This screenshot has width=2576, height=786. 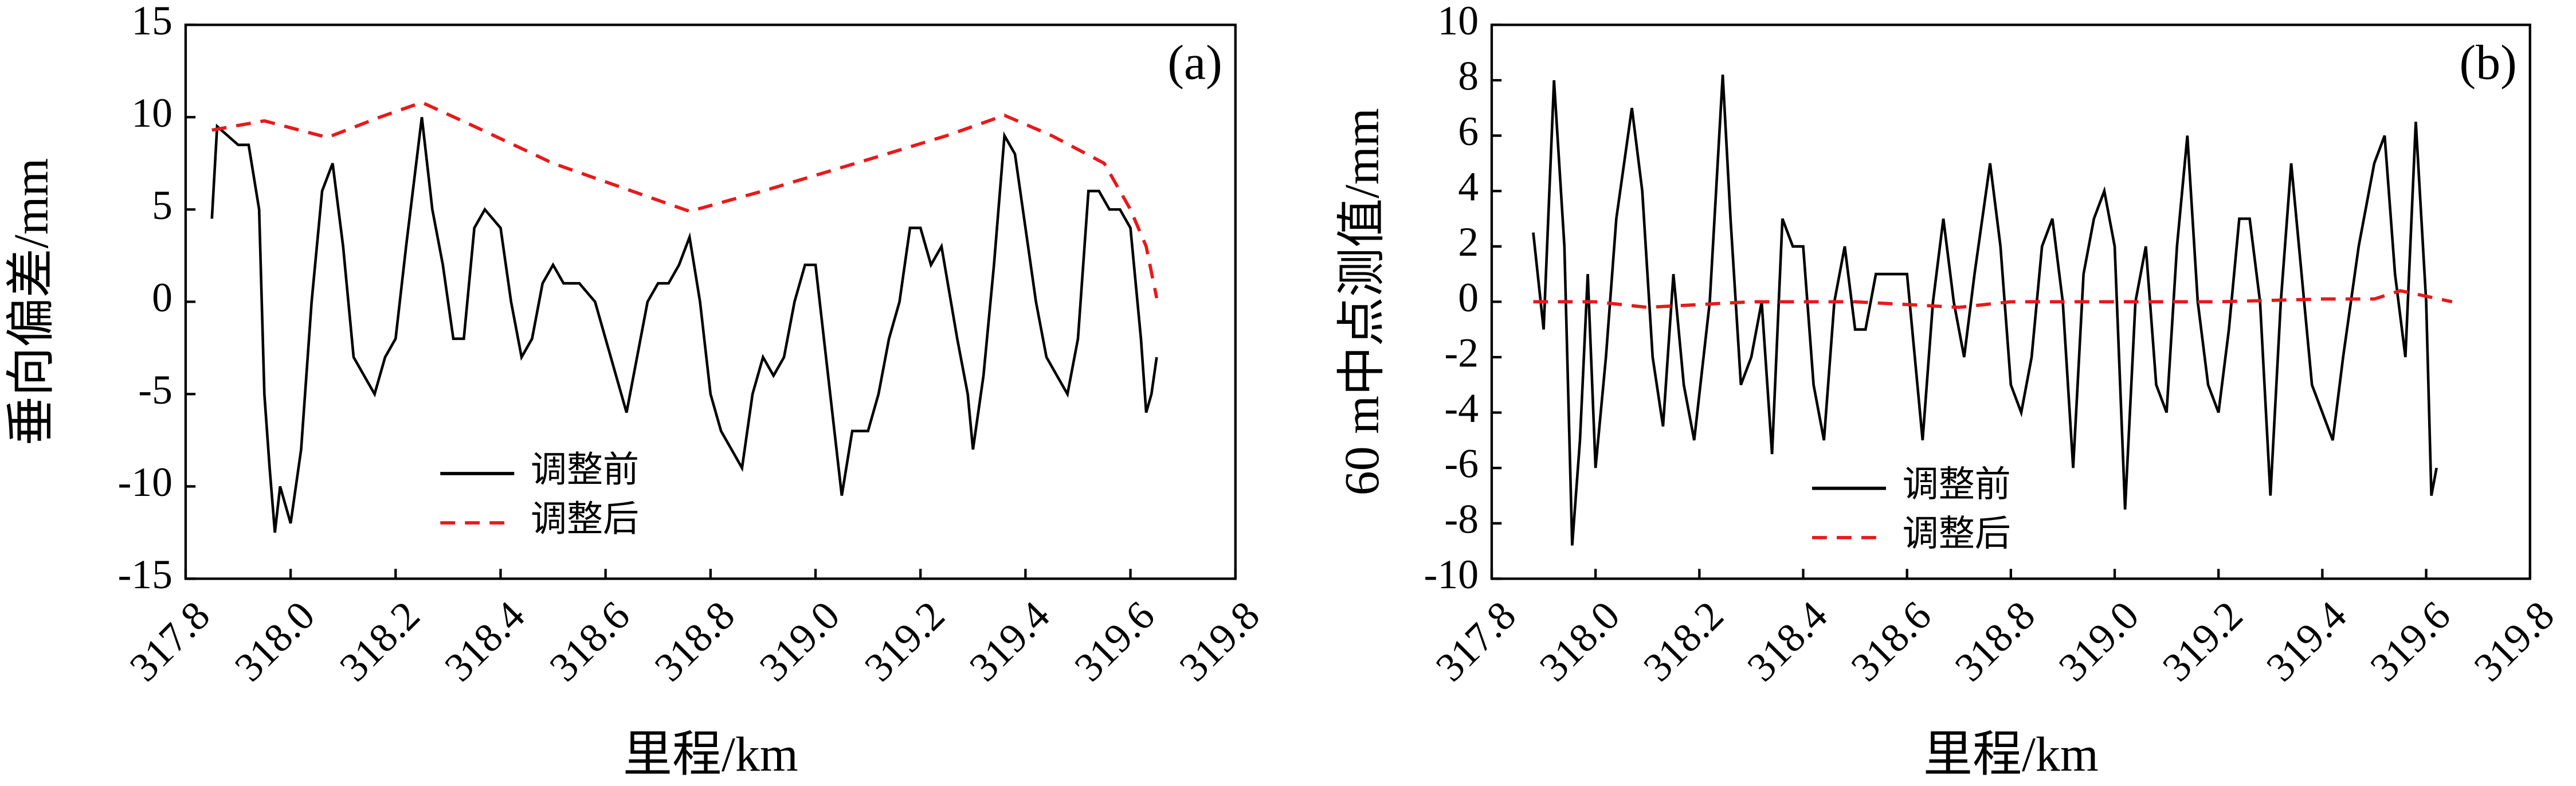 I want to click on panel-label: (a), so click(x=1194, y=62).